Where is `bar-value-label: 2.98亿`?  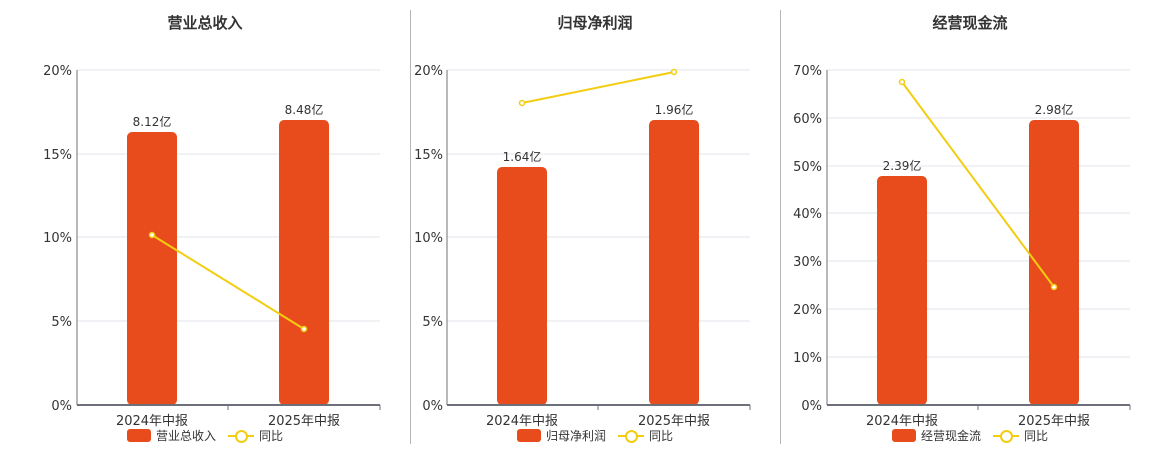 bar-value-label: 2.98亿 is located at coordinates (1054, 109).